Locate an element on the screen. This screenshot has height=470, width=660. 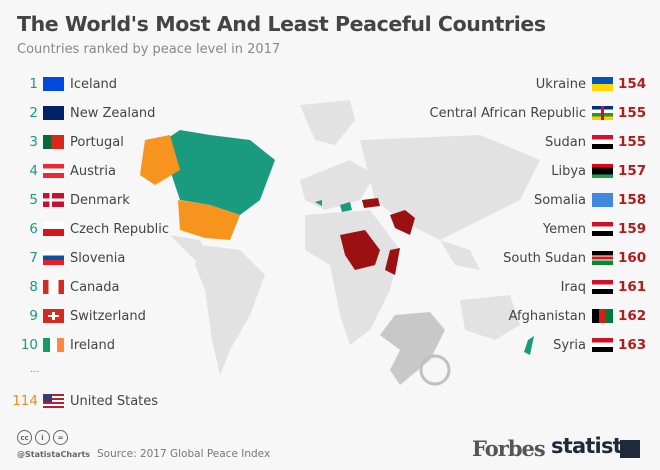
libya-sudan-region is located at coordinates (360, 250).